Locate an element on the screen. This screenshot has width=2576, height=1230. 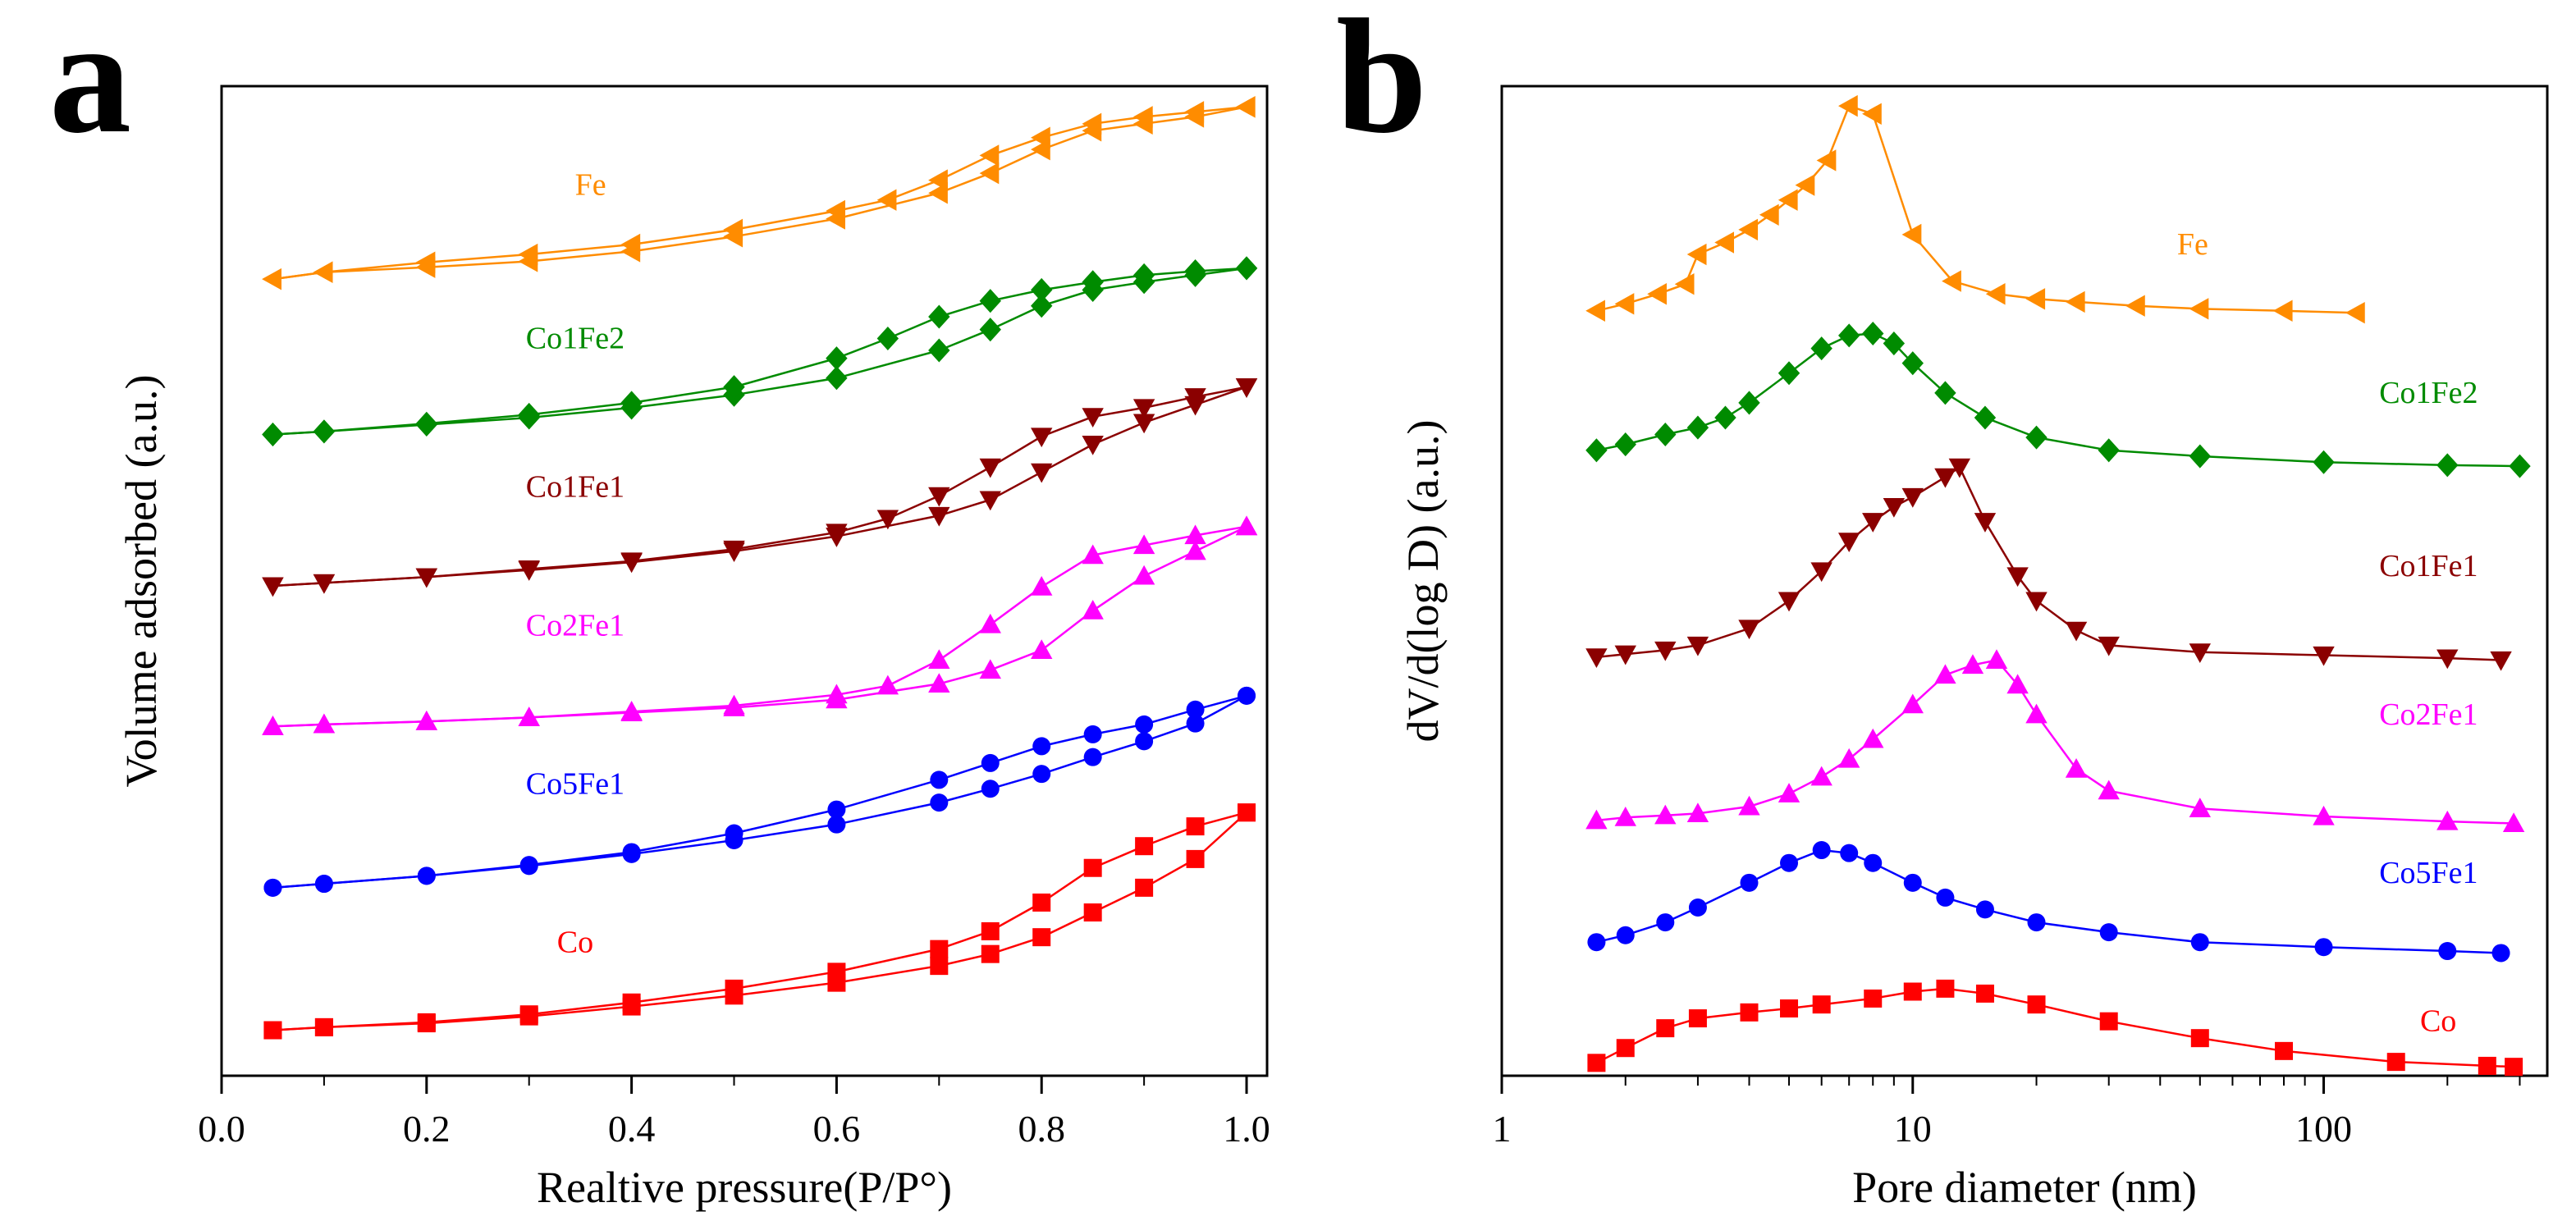
series-line-co2fe1-desorption is located at coordinates (759, 626).